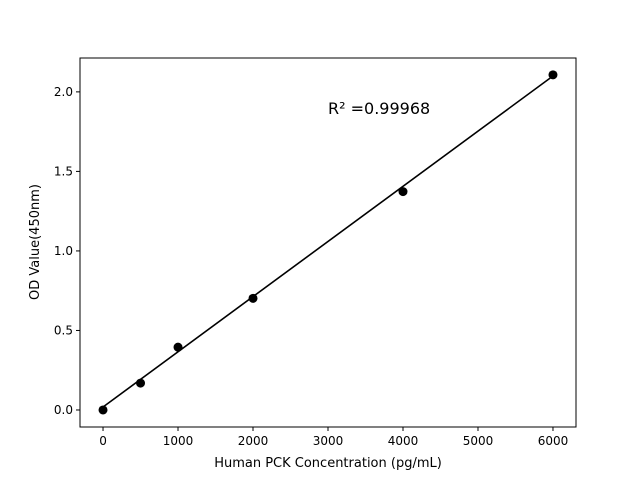 This screenshot has width=640, height=484. I want to click on x-tick-label: 0, so click(103, 441).